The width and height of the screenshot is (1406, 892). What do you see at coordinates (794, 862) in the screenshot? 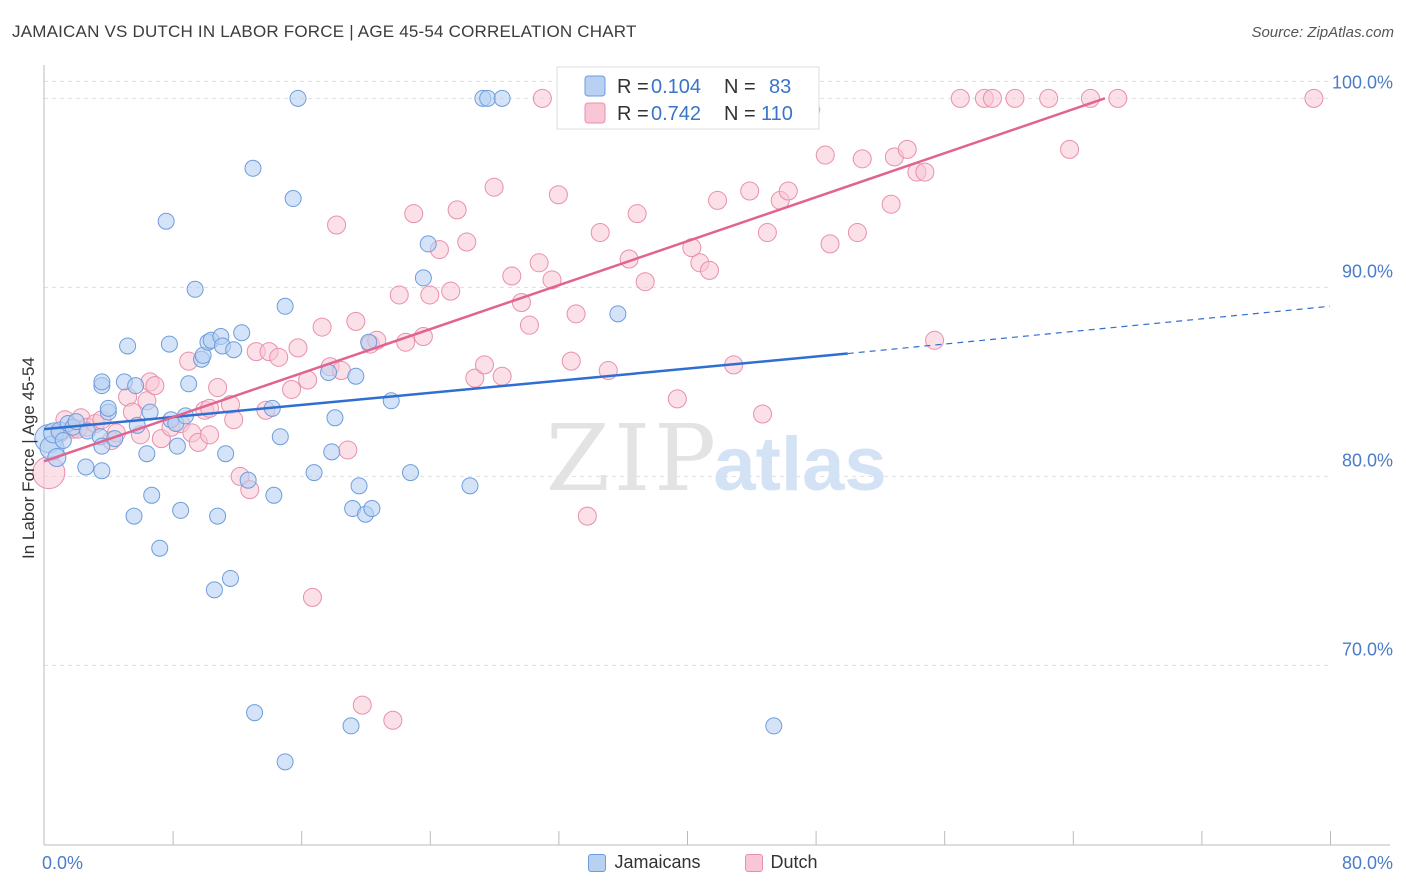
I see `dutch-label: Dutch` at bounding box center [794, 862].